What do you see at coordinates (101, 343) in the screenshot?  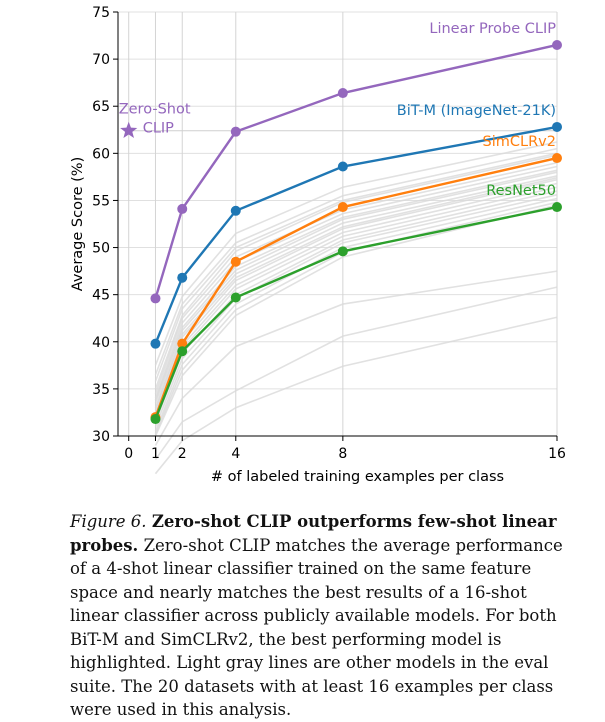 I see `y-tick-label: 40` at bounding box center [101, 343].